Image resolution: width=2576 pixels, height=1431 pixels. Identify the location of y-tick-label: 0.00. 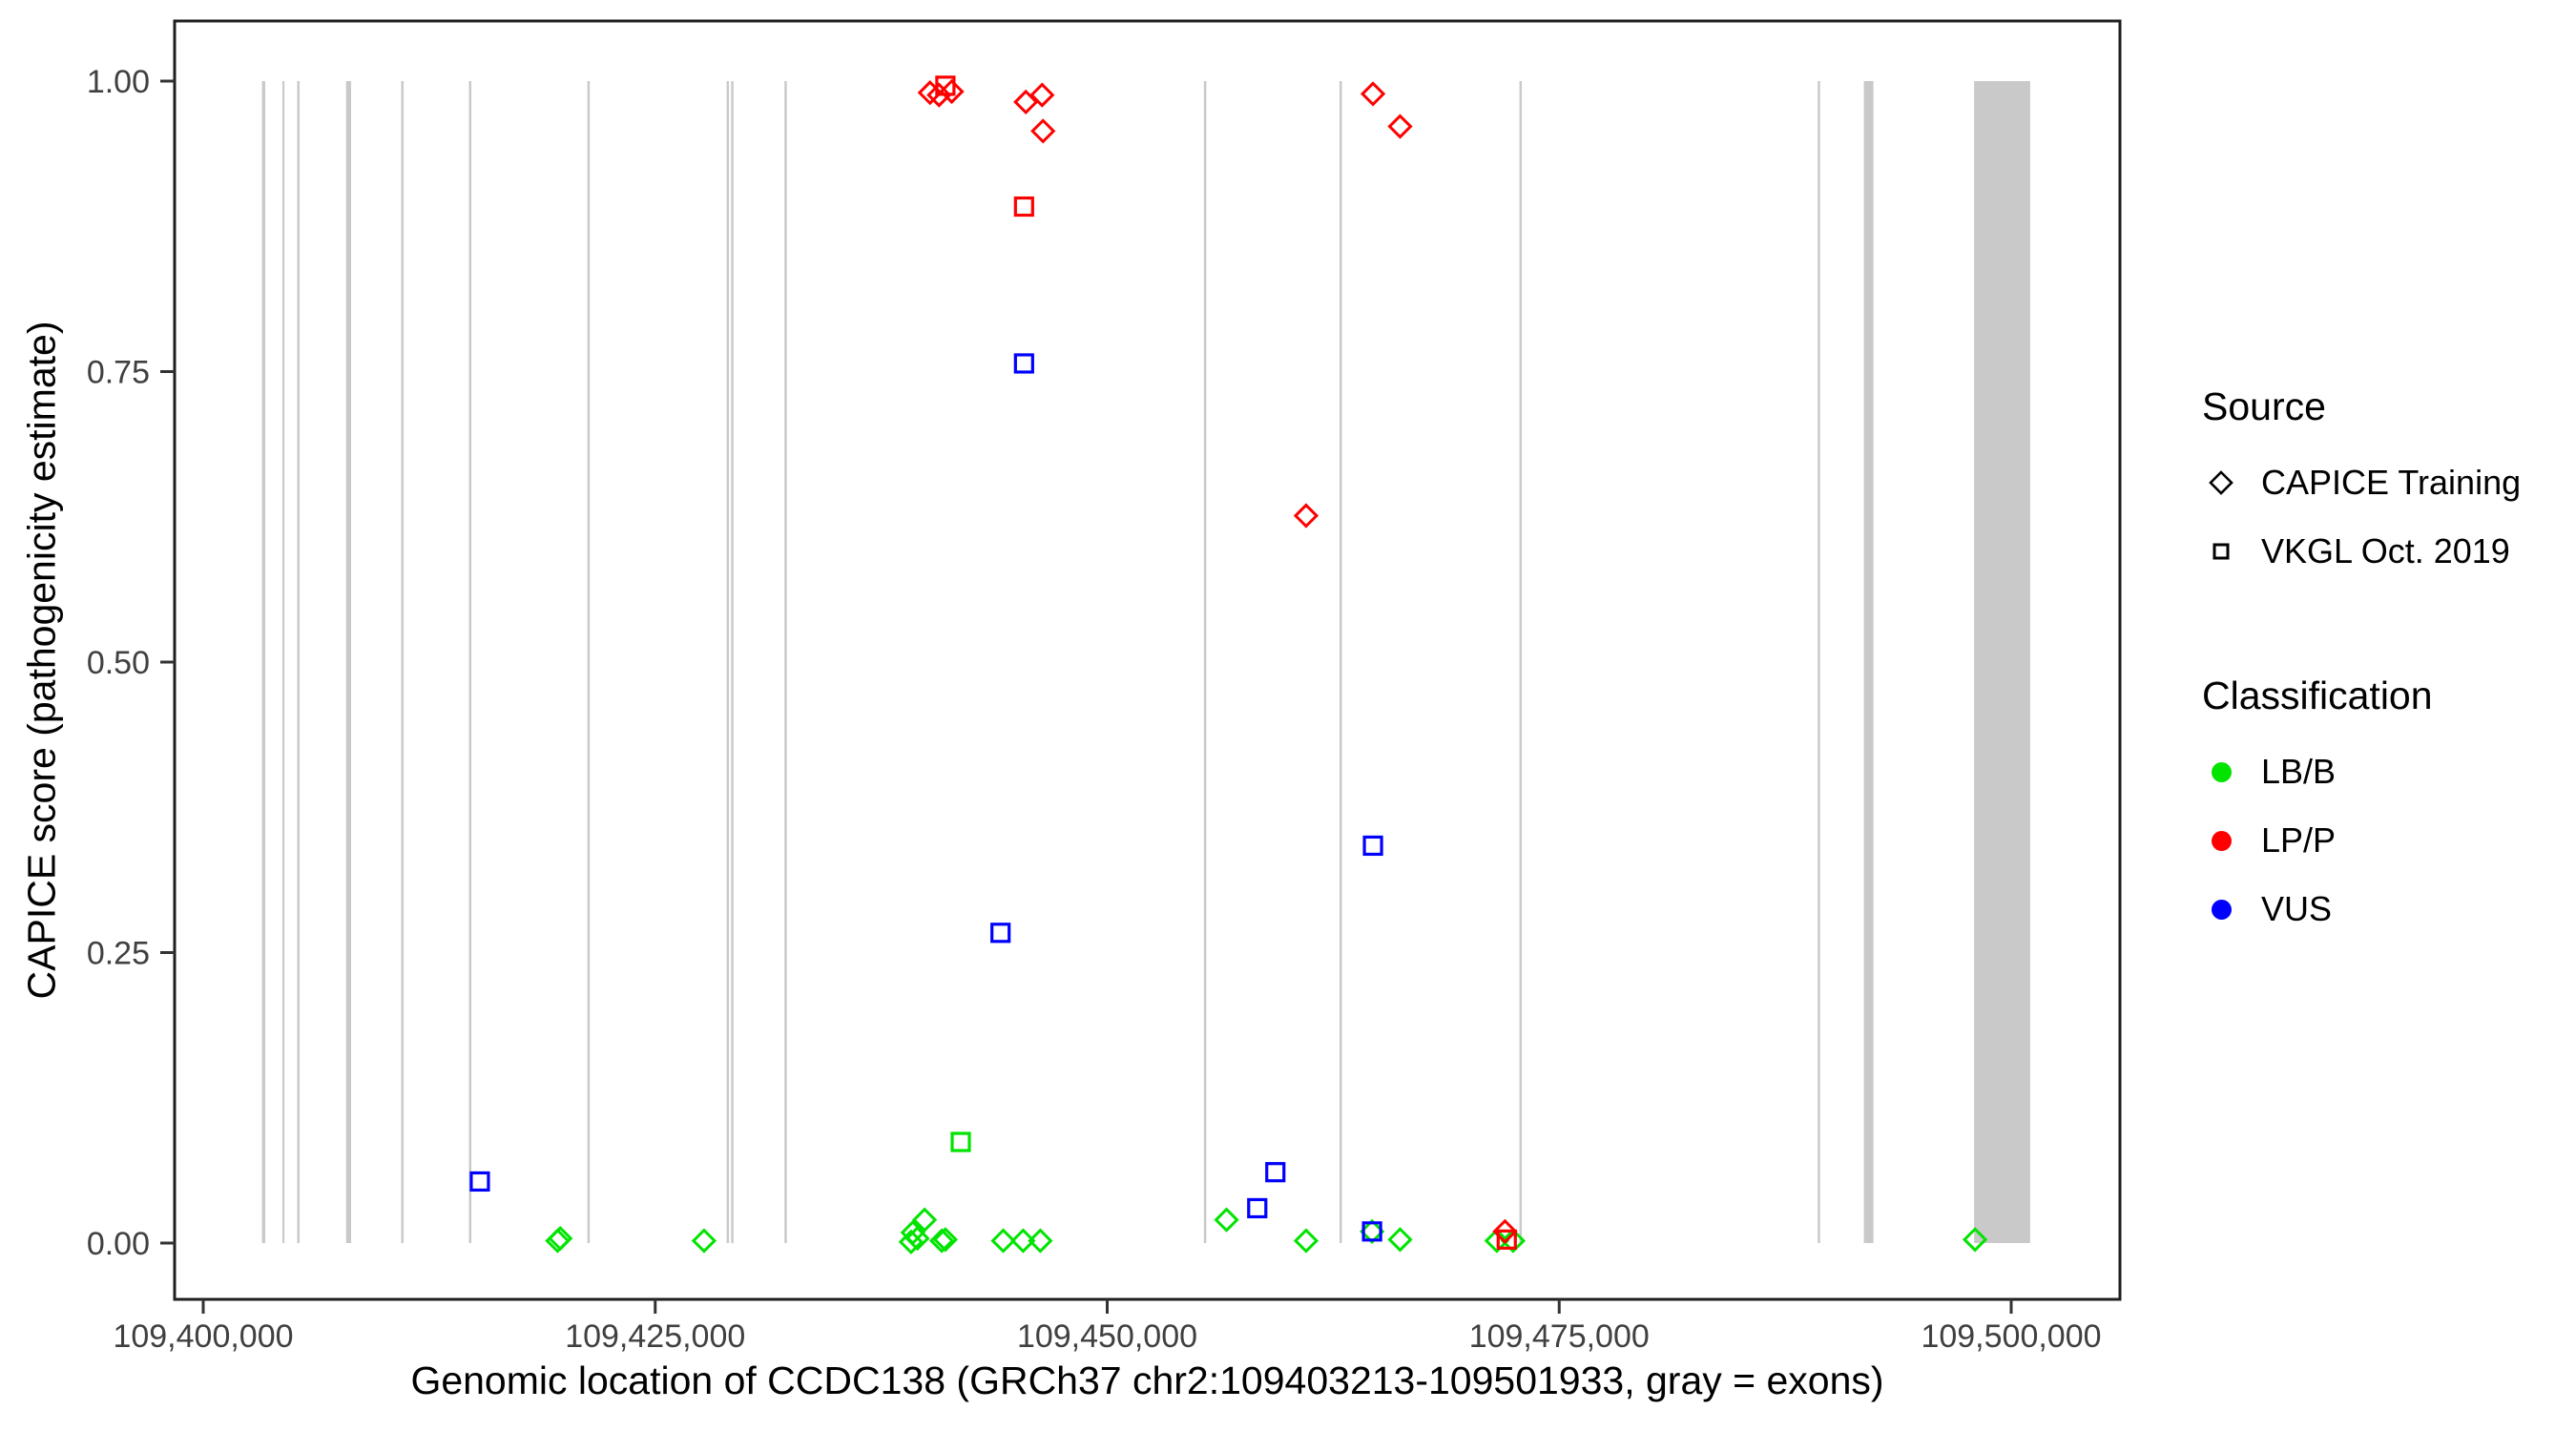
(118, 1244).